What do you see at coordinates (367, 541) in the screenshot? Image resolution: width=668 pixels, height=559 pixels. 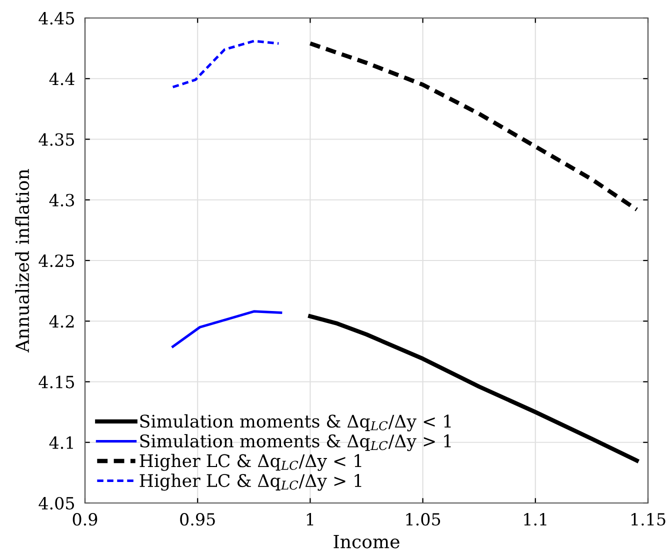 I see `x-axis-title: Income` at bounding box center [367, 541].